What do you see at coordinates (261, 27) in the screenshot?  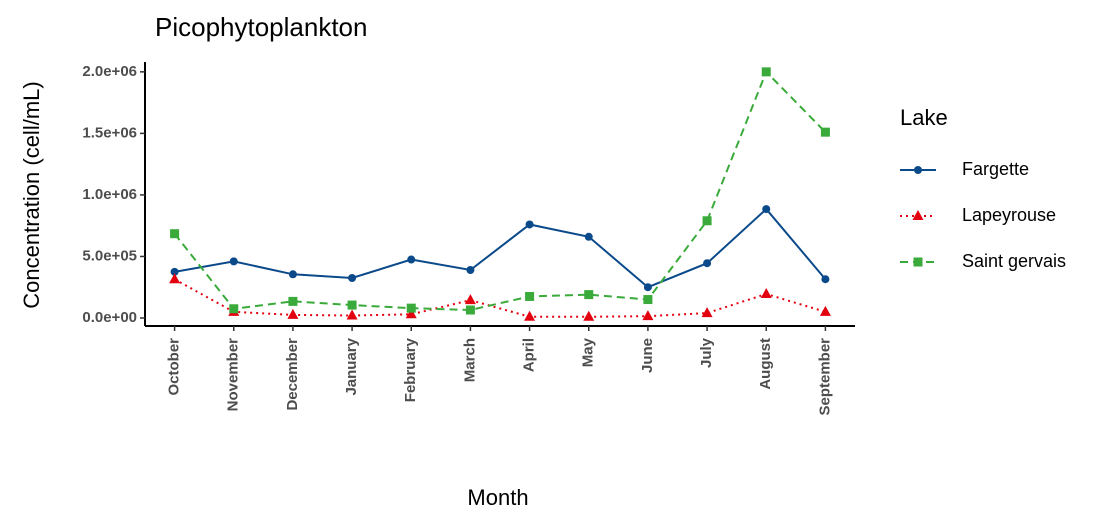 I see `chart-title: Picophytoplankton` at bounding box center [261, 27].